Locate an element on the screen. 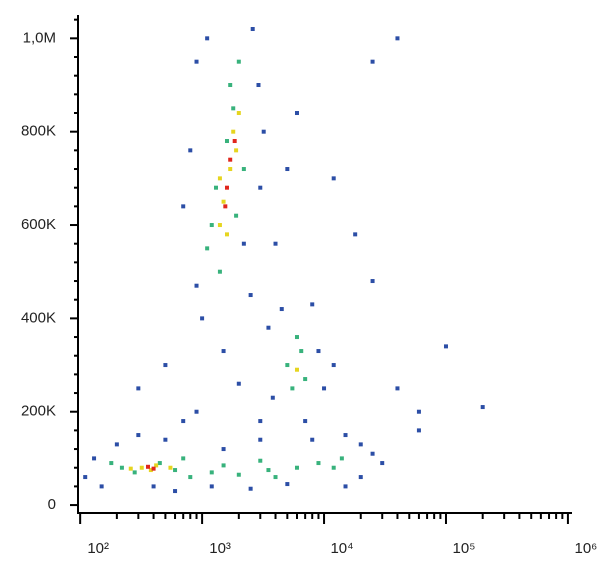  y-tick-label: 200K is located at coordinates (38, 411).